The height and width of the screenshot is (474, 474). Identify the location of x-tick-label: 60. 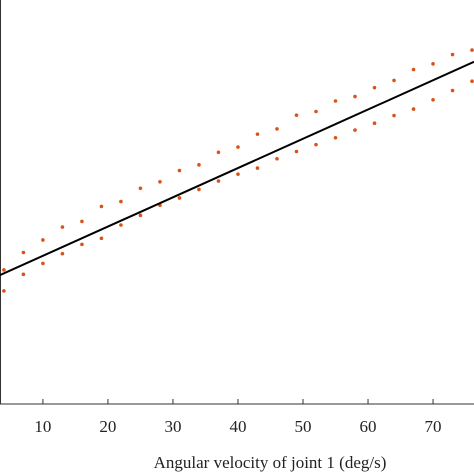
(368, 426).